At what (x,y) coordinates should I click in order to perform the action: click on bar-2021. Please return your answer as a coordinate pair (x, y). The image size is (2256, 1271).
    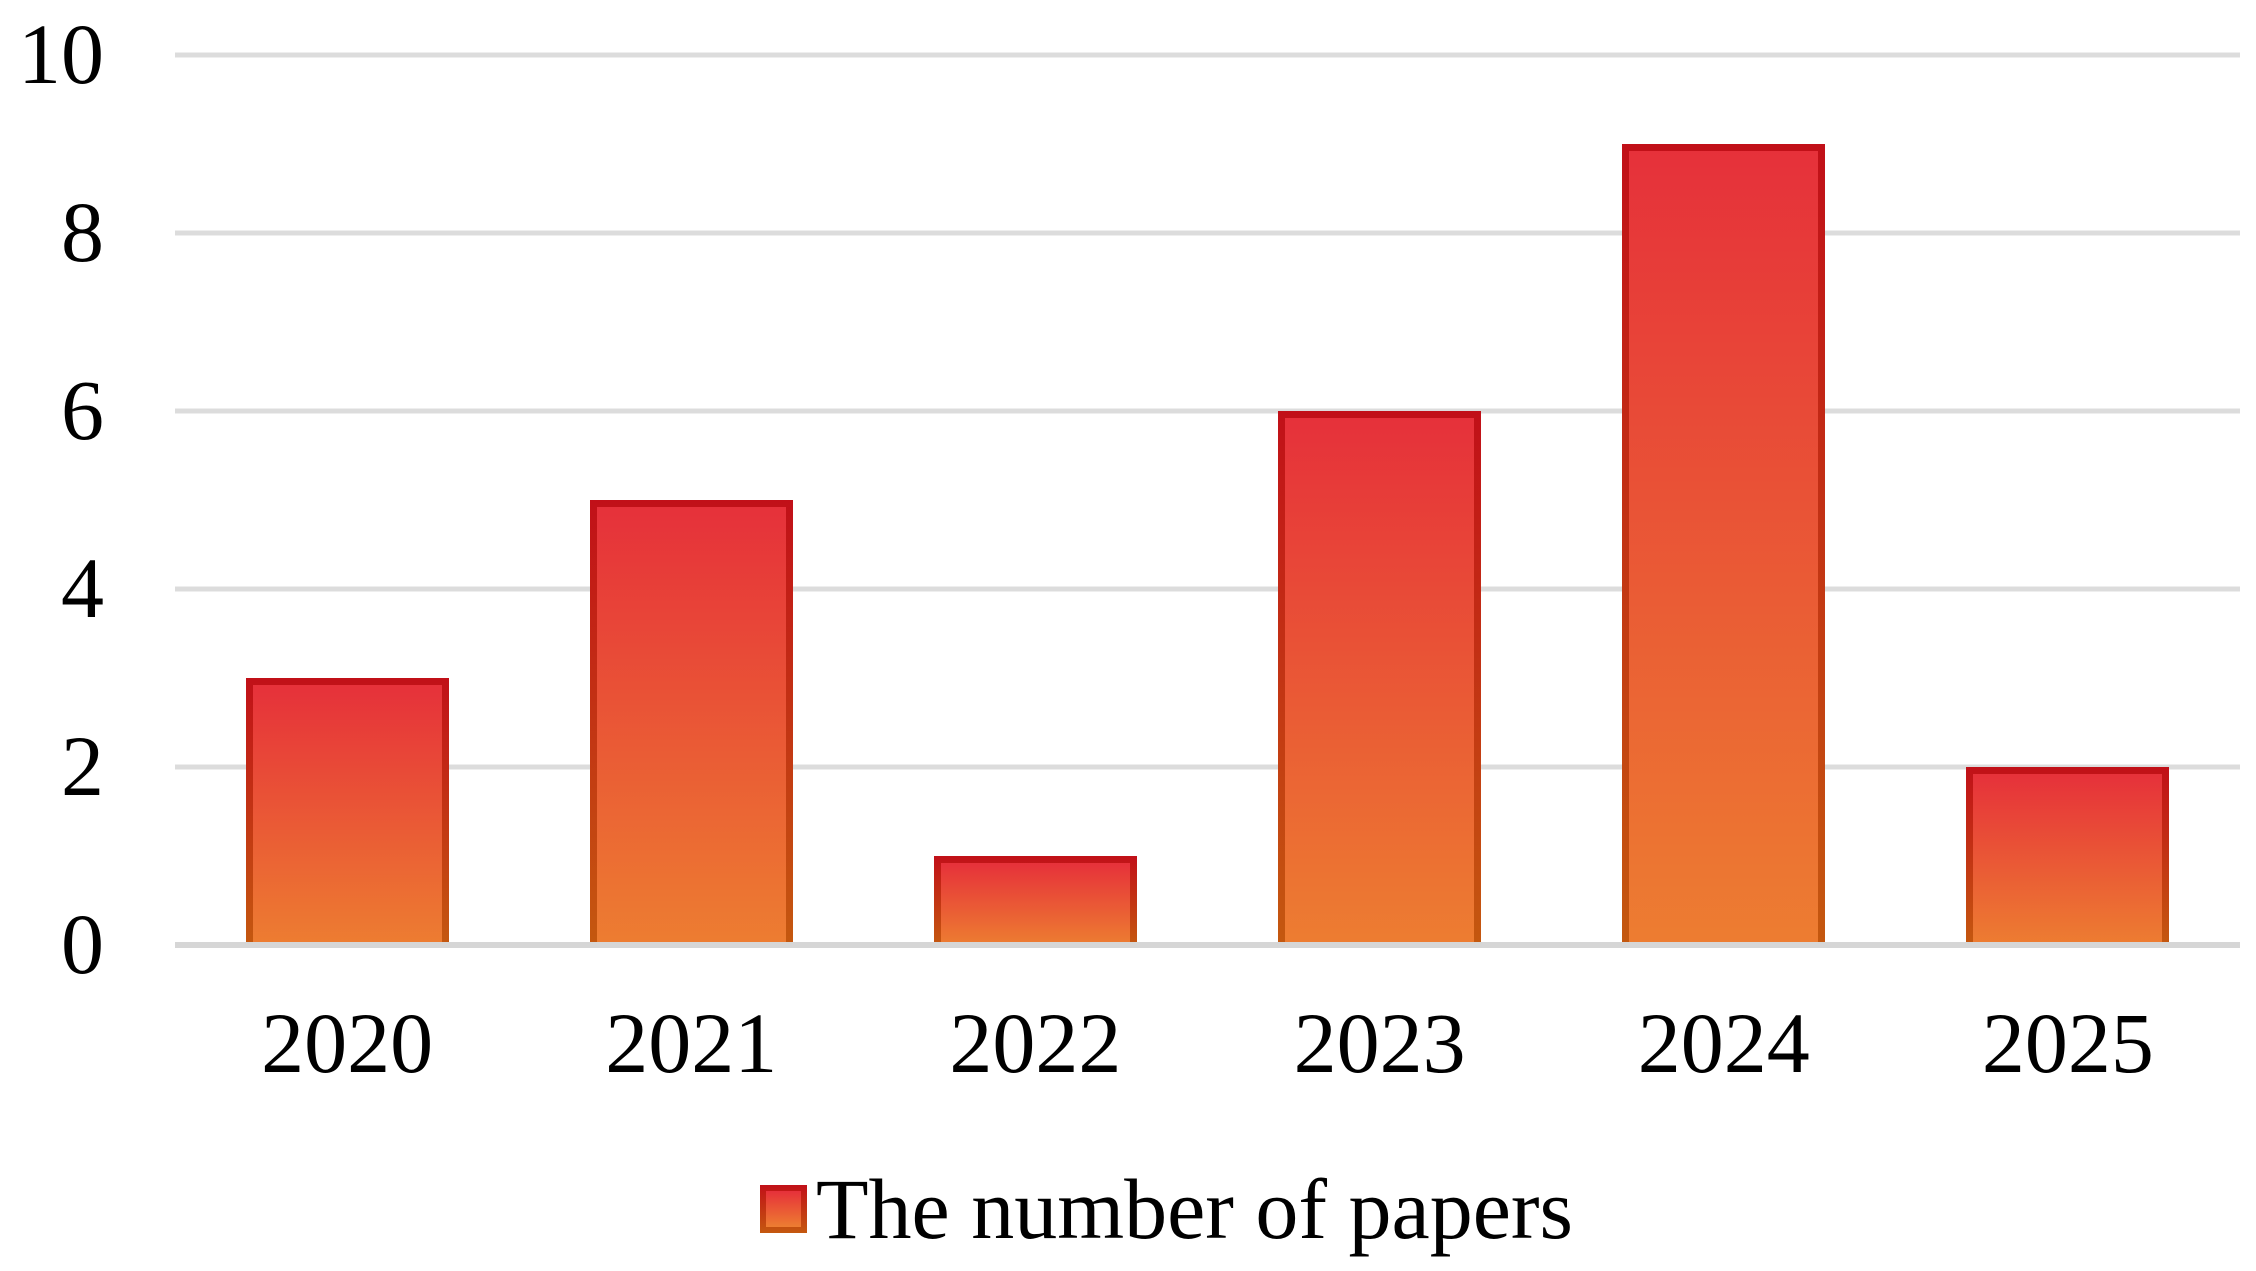
    Looking at the image, I should click on (691, 722).